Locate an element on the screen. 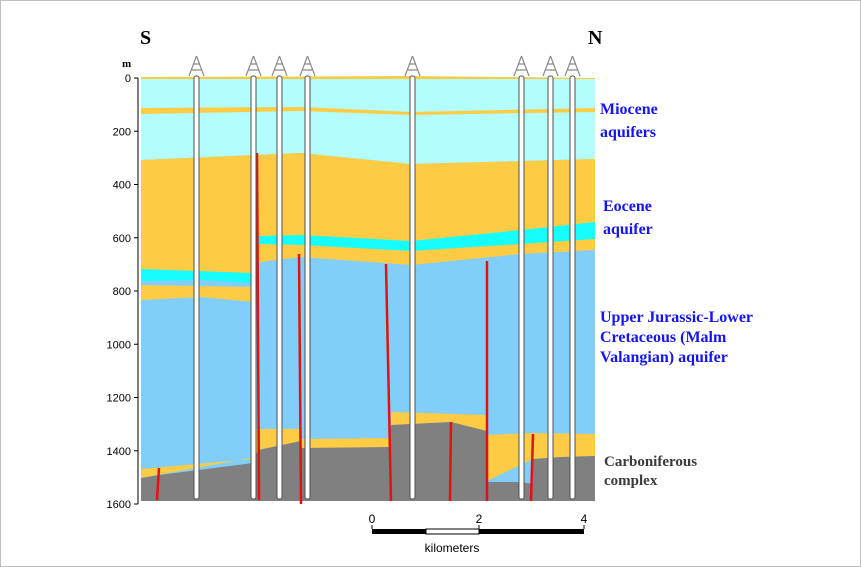 This screenshot has width=861, height=567. scale-unit-label: kilometers is located at coordinates (452, 548).